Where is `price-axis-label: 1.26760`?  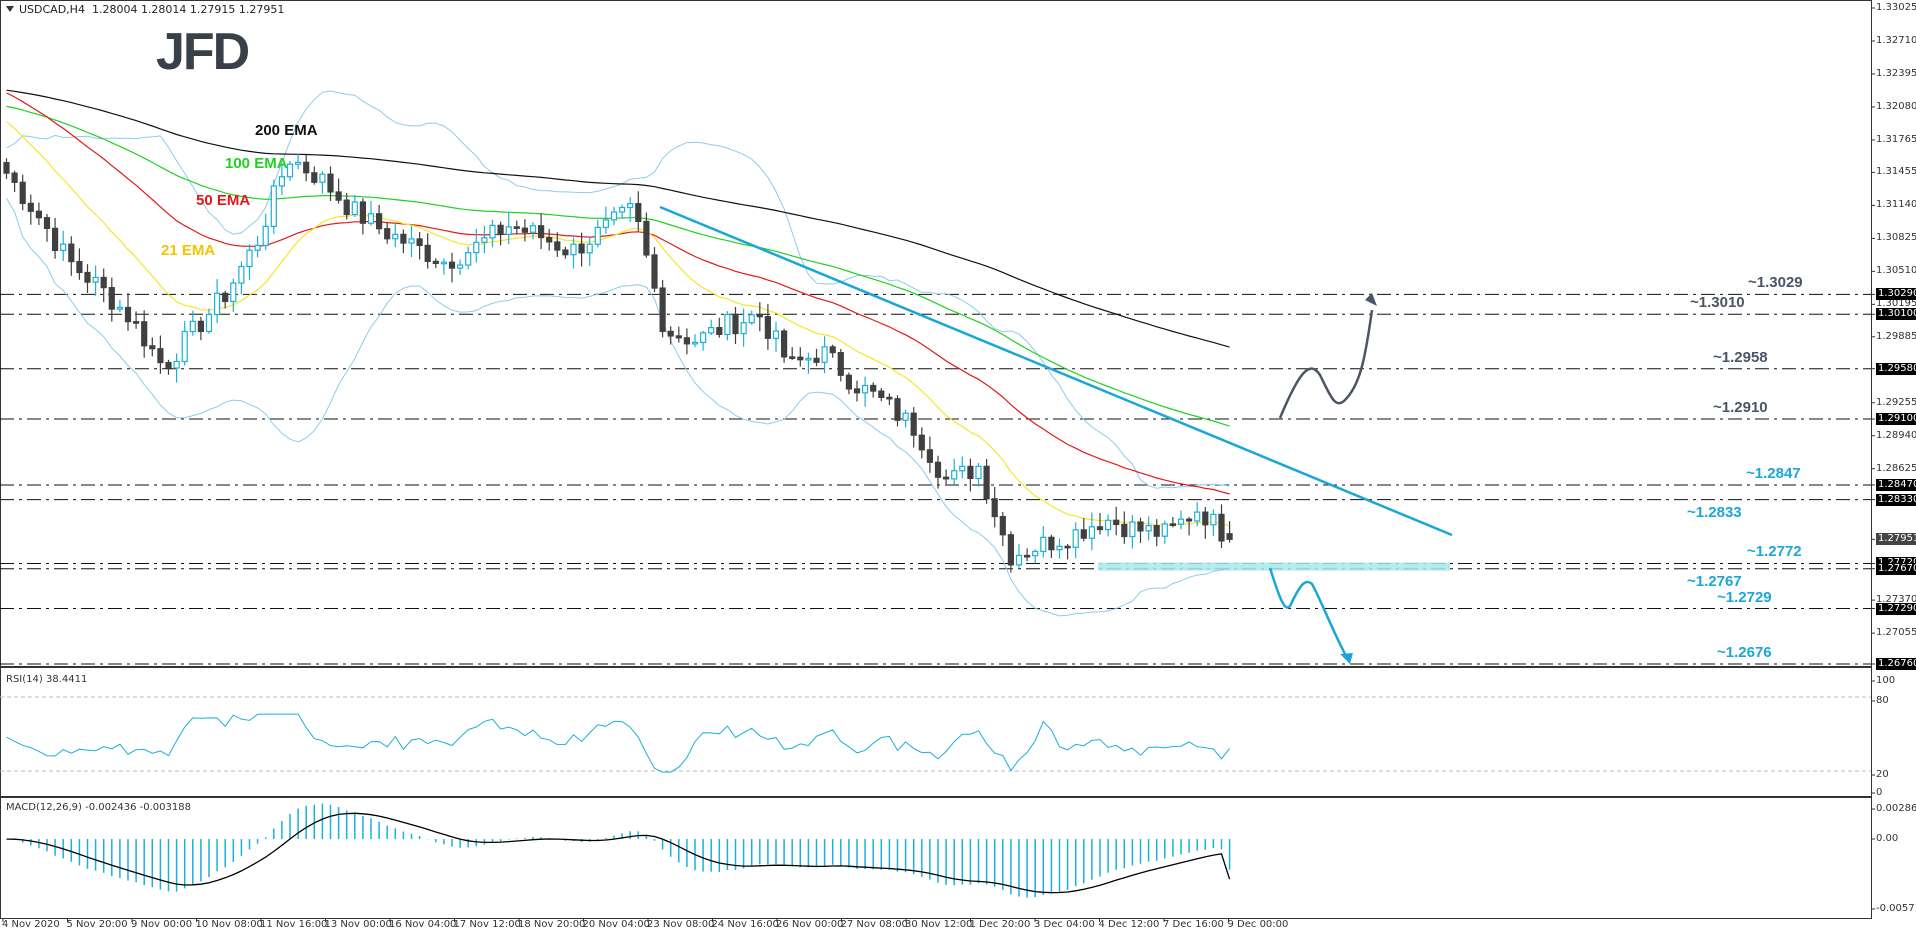
price-axis-label: 1.26760 is located at coordinates (1896, 664).